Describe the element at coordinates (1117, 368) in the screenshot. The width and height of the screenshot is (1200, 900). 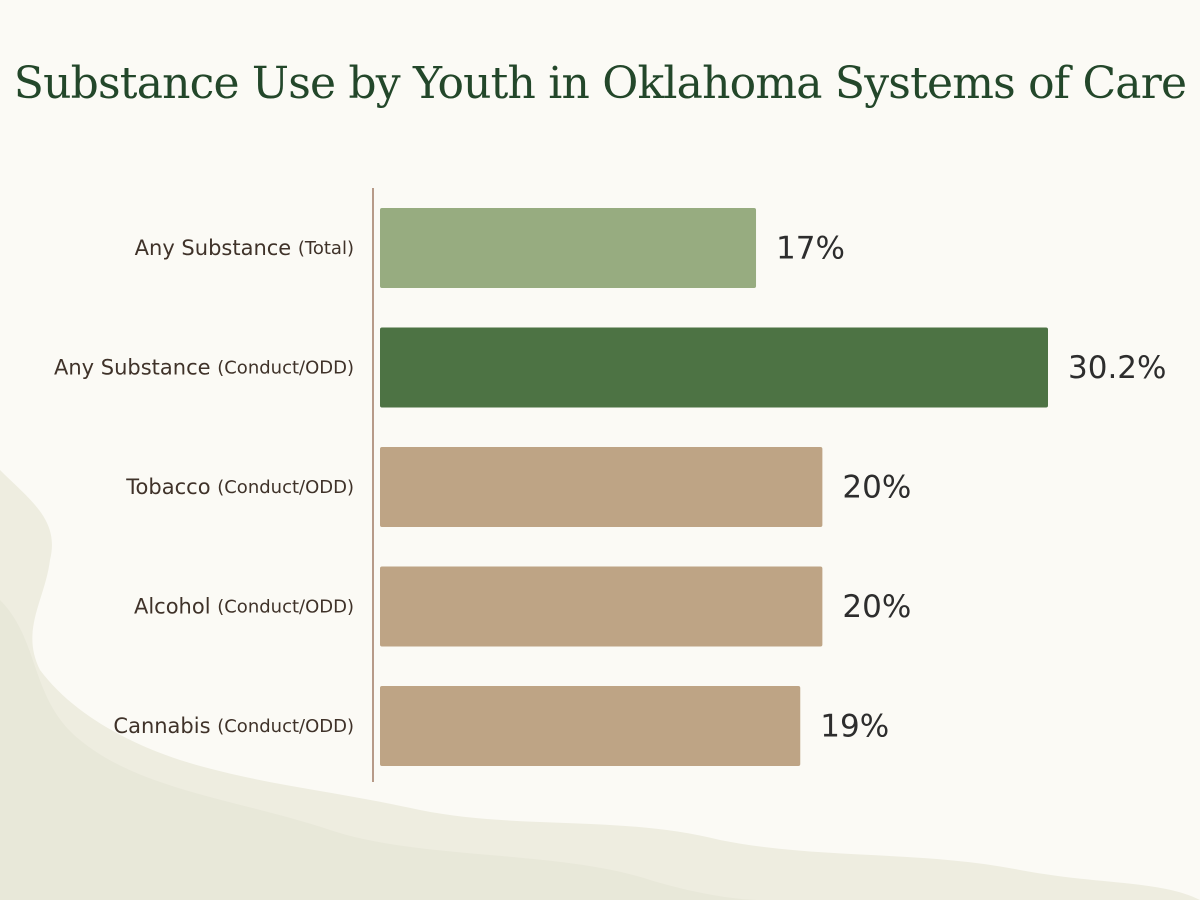
I see `value-label-1: 30.2%` at that location.